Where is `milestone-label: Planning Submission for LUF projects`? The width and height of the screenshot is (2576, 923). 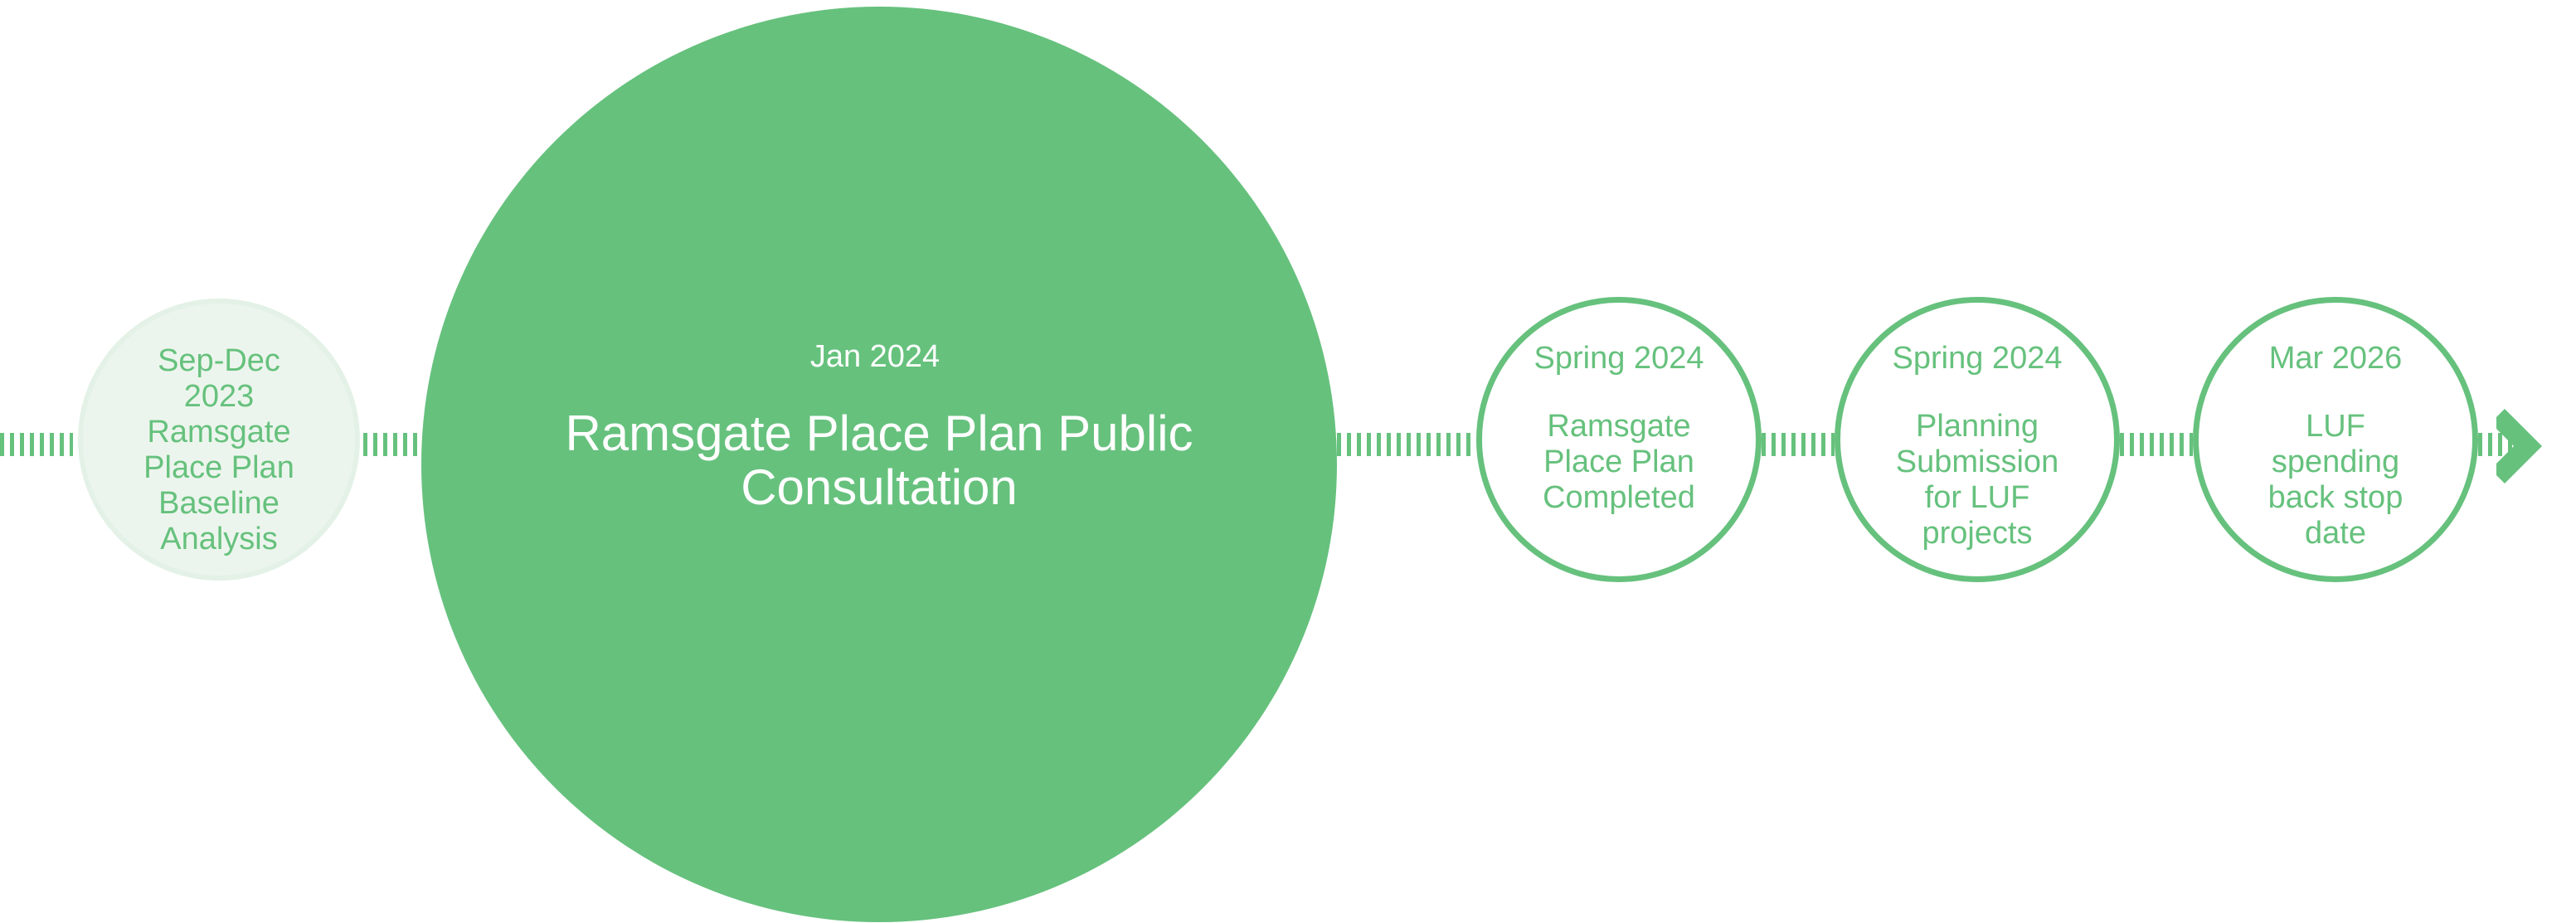
milestone-label: Planning Submission for LUF projects is located at coordinates (1977, 480).